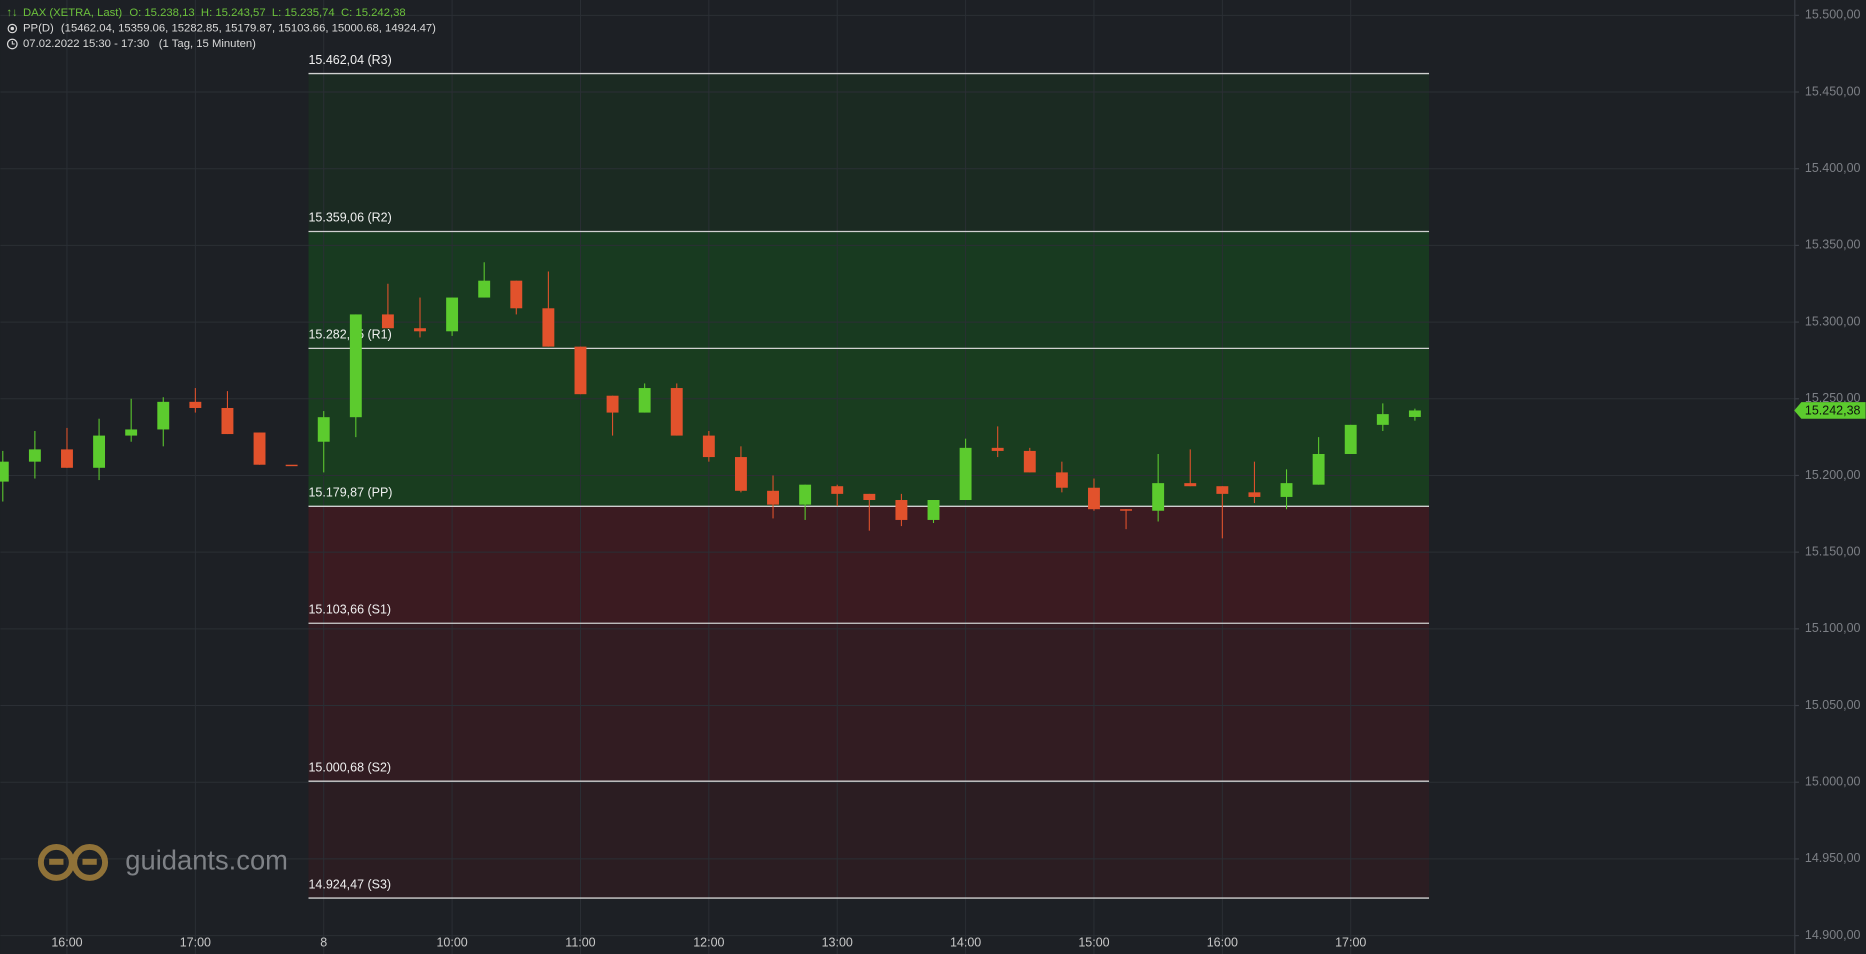 This screenshot has width=1866, height=954. What do you see at coordinates (1833, 705) in the screenshot?
I see `y-tick-label: 15.050,00` at bounding box center [1833, 705].